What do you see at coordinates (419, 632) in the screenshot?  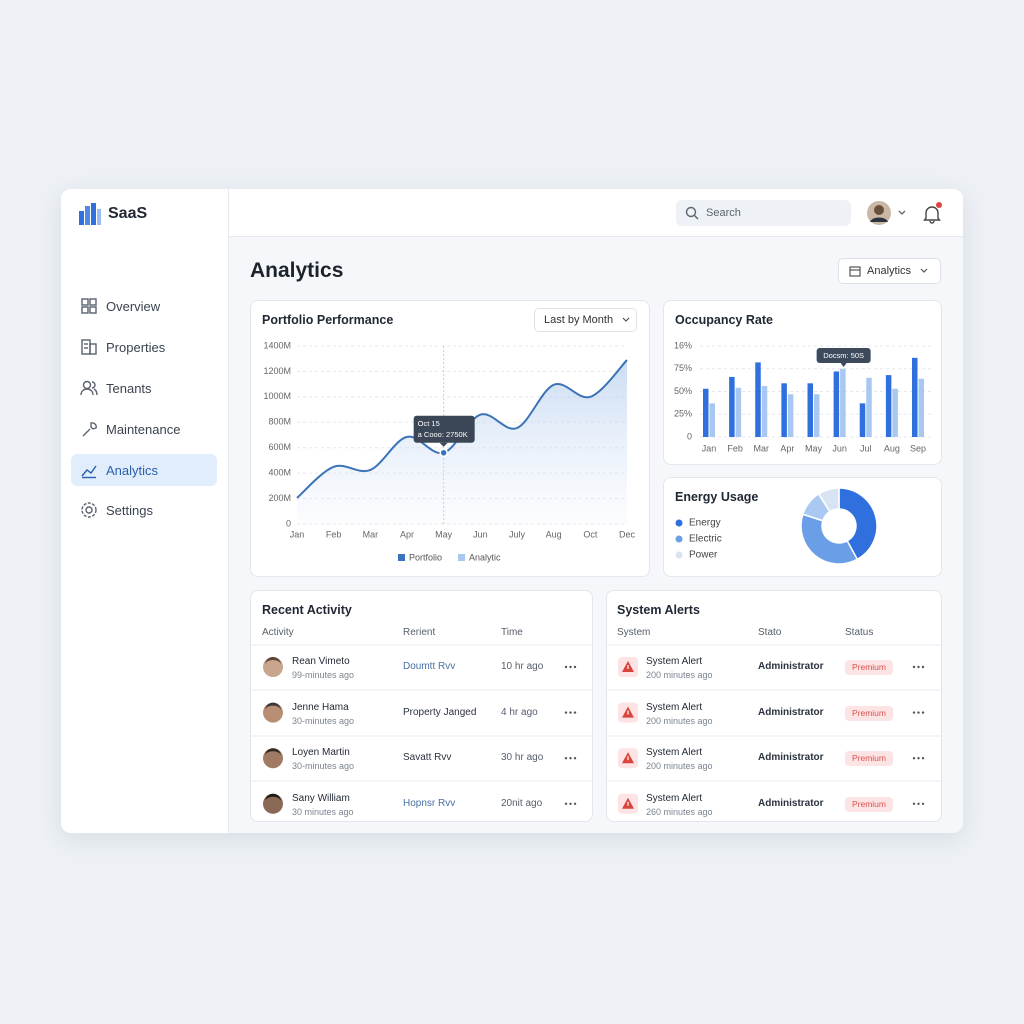 I see `column-header: Rerient` at bounding box center [419, 632].